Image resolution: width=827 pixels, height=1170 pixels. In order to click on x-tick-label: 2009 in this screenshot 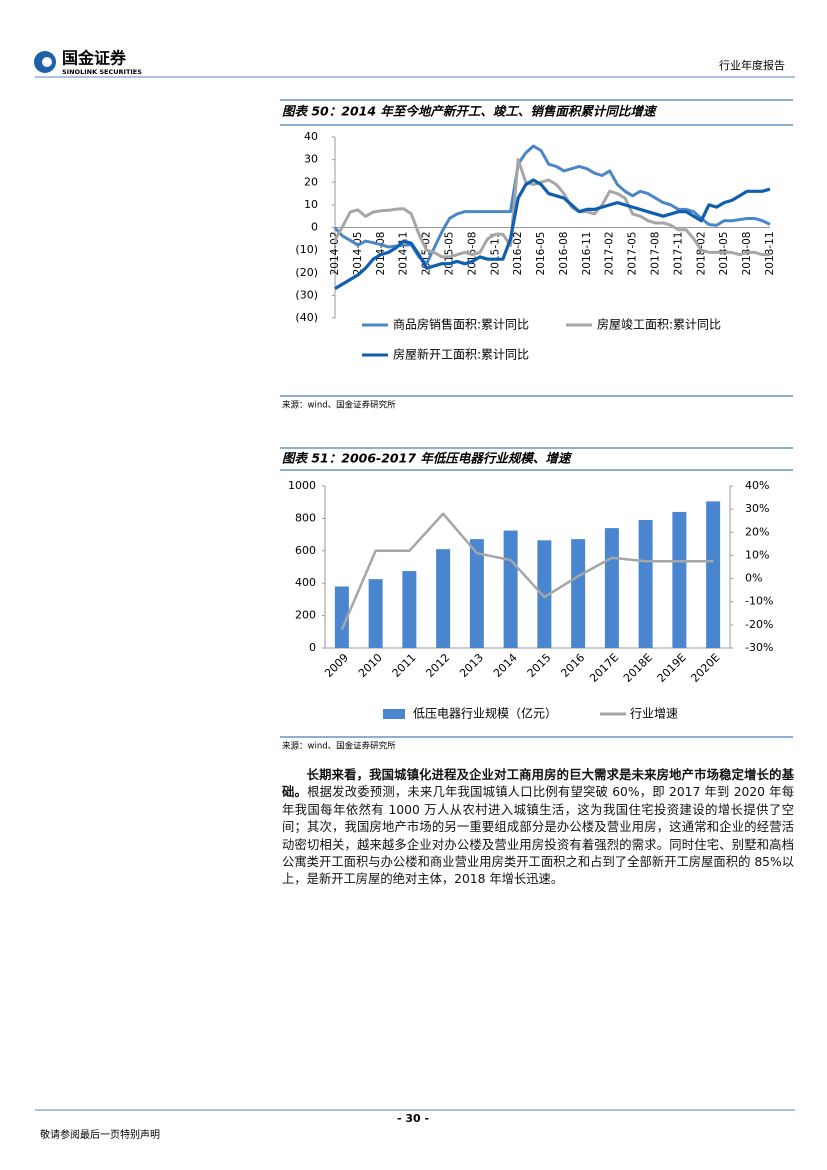, I will do `click(336, 665)`.